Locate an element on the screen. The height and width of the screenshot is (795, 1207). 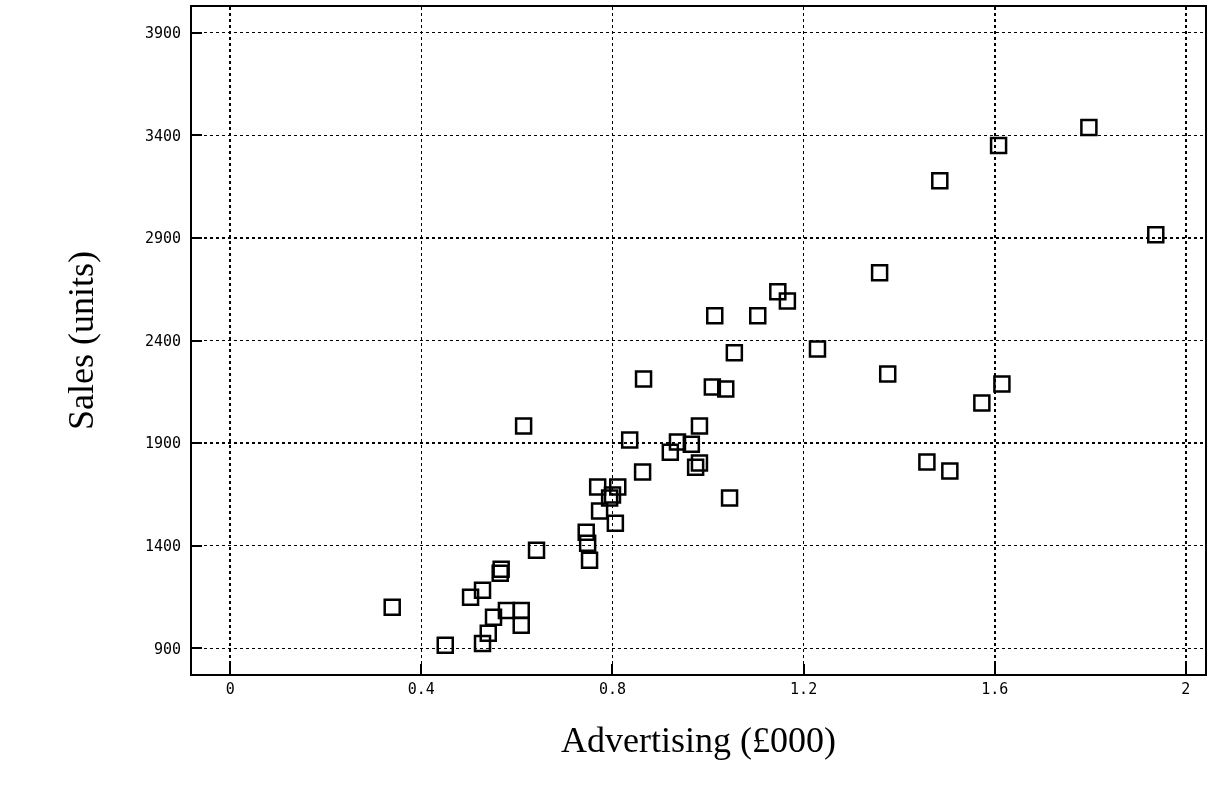
x-tick-label: 0.8 is located at coordinates (612, 689).